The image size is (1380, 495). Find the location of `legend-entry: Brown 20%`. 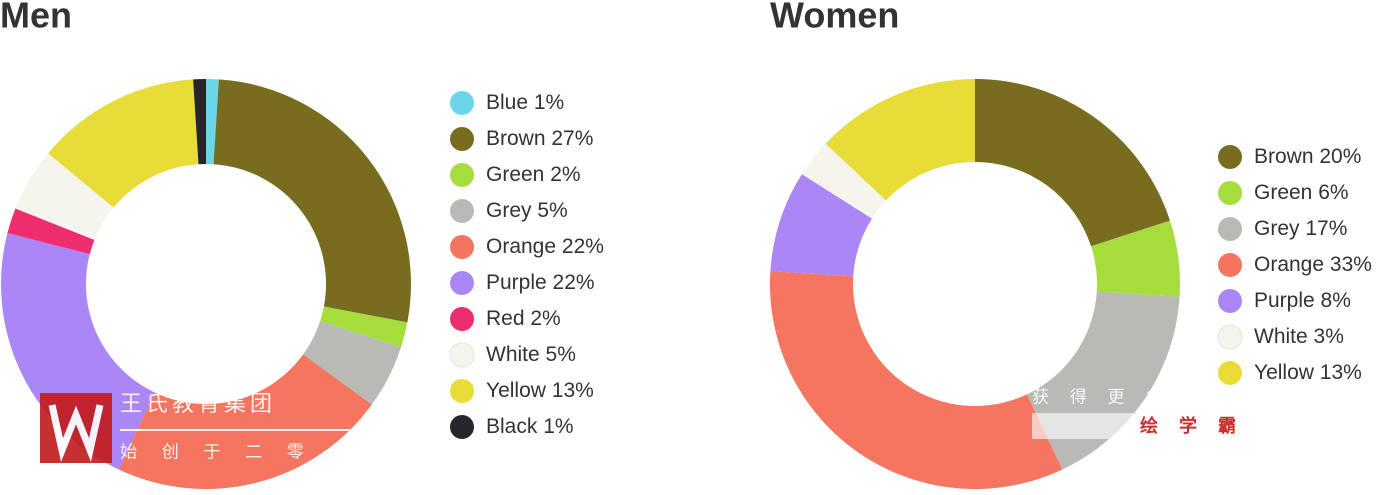

legend-entry: Brown 20% is located at coordinates (1307, 156).